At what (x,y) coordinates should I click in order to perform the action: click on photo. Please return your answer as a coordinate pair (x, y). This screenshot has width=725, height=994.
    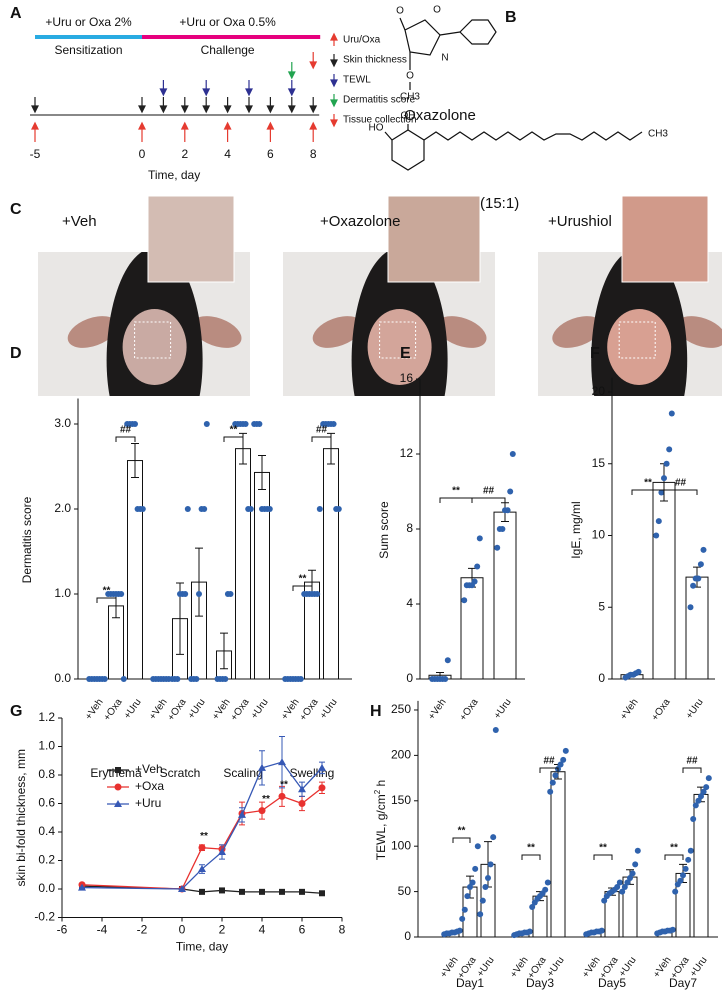
    Looking at the image, I should click on (630, 324).